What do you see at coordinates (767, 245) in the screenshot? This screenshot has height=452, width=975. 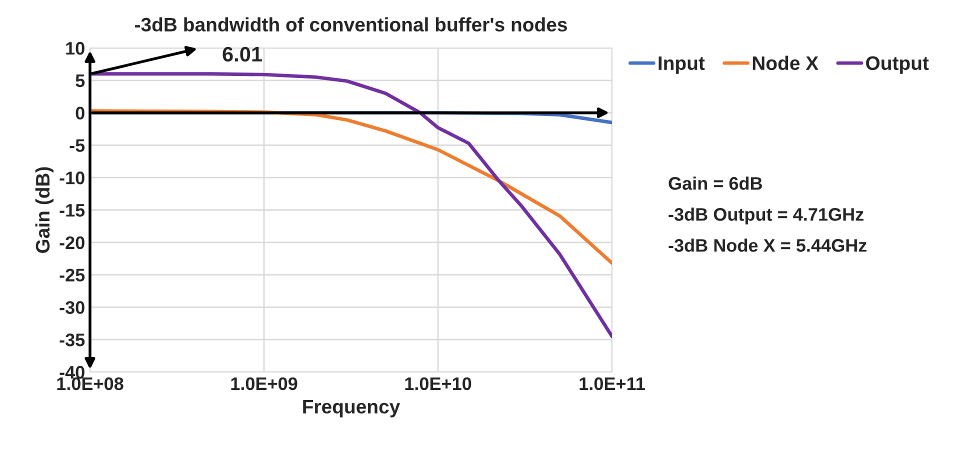 I see `text: -3dB Node X = 5.44GHz` at bounding box center [767, 245].